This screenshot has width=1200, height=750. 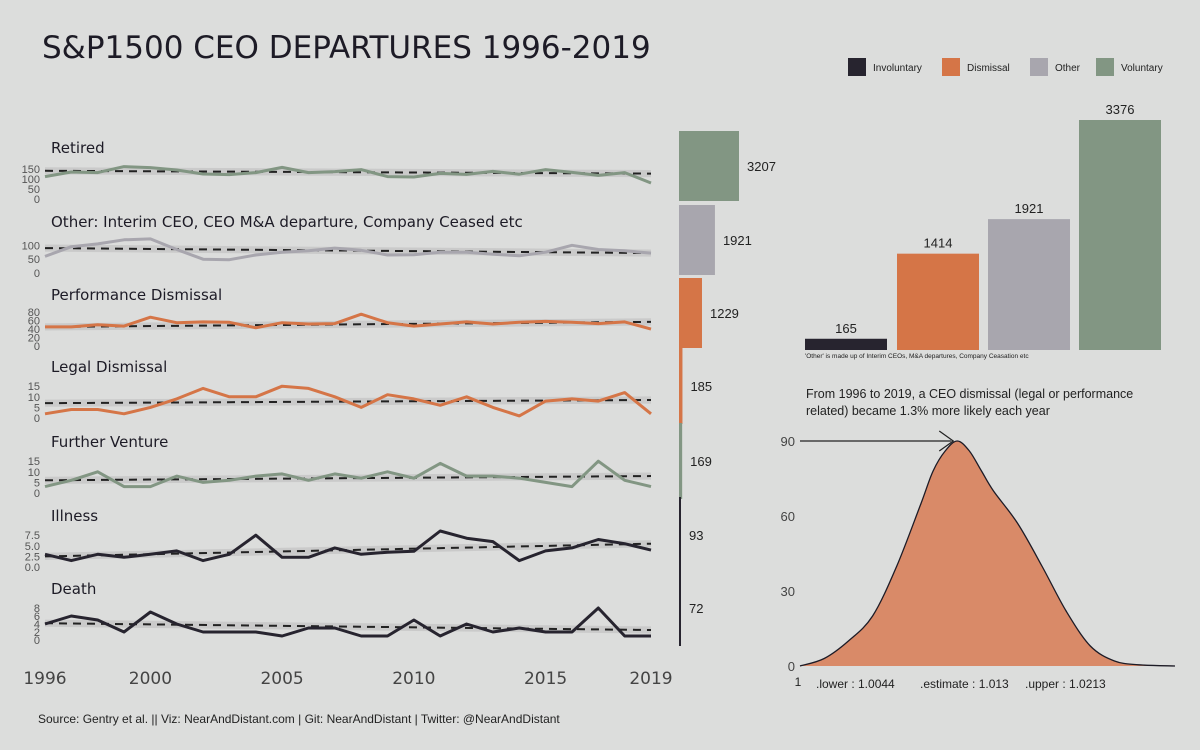 I want to click on panel-6-ytick-label: 7.5, so click(x=32, y=536).